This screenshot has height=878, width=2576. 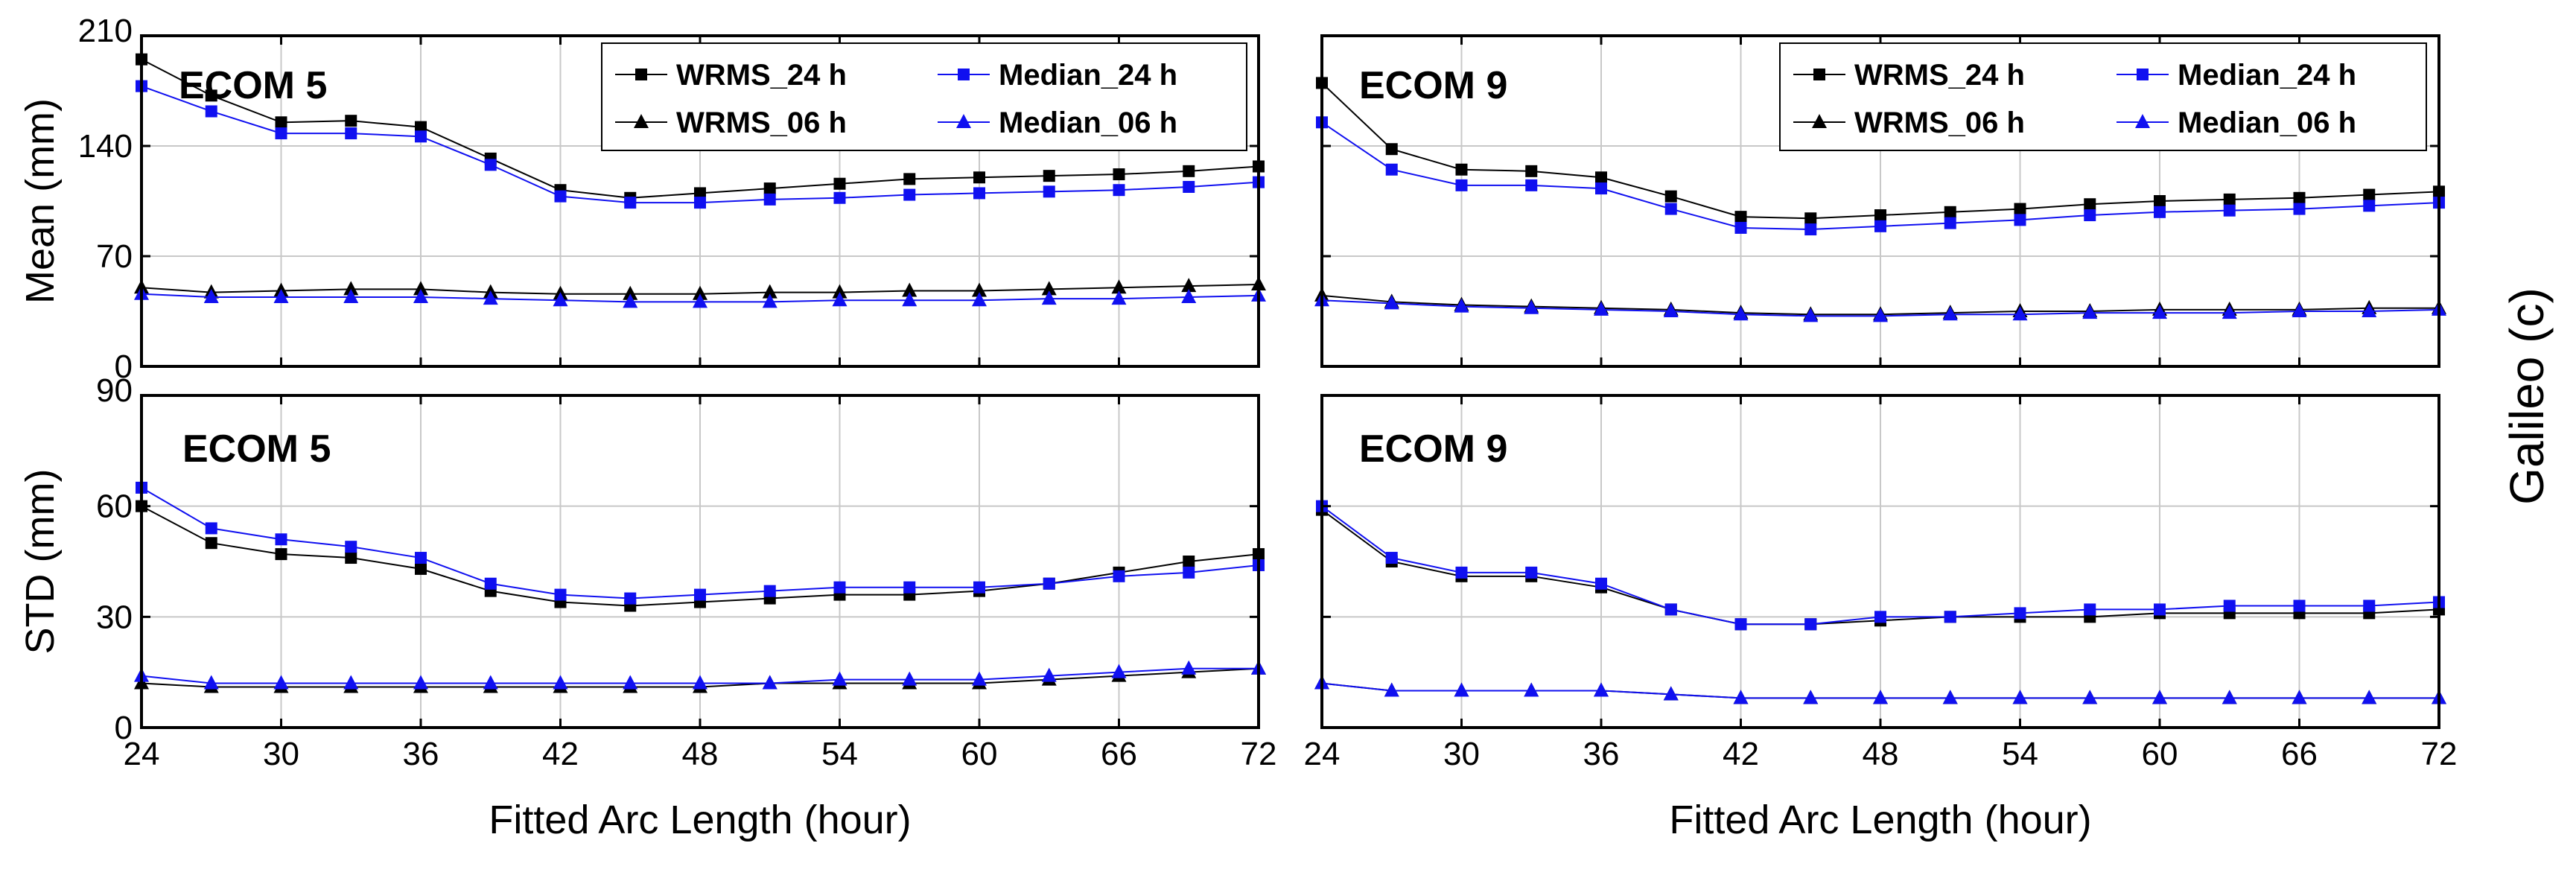 What do you see at coordinates (1881, 754) in the screenshot?
I see `x-tick-label: 48` at bounding box center [1881, 754].